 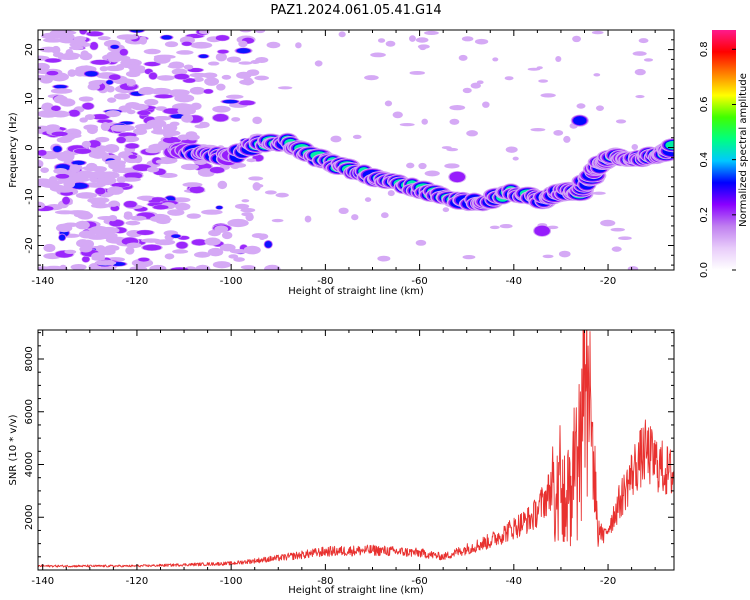 What do you see at coordinates (542, 231) in the screenshot?
I see `secondary-blob` at bounding box center [542, 231].